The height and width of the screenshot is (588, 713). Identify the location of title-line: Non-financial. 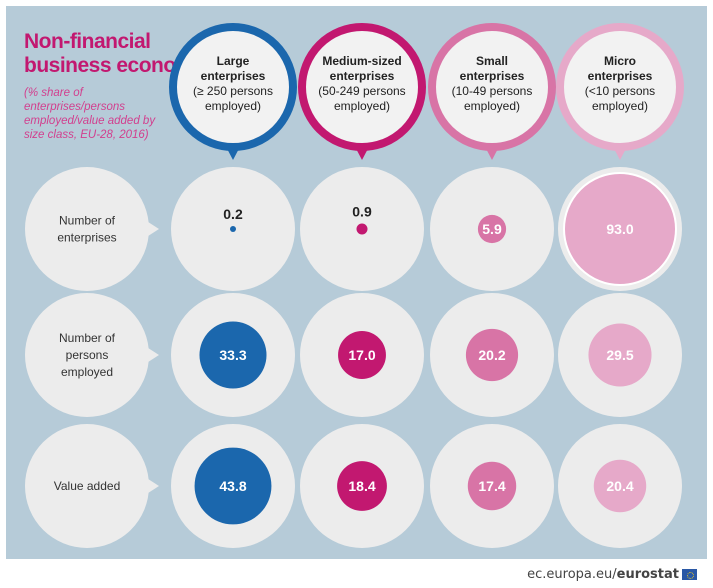
(87, 41).